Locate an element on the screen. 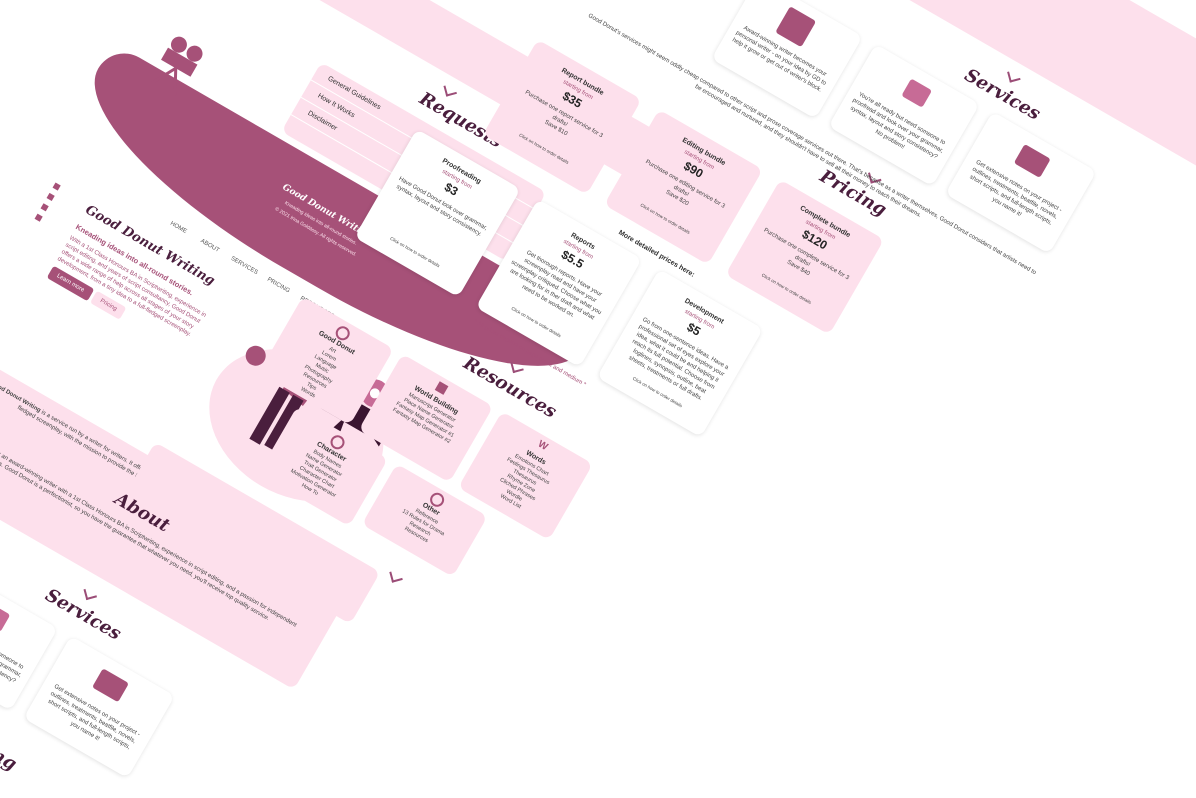 This screenshot has width=1196, height=798. email-icon is located at coordinates (38, 217).